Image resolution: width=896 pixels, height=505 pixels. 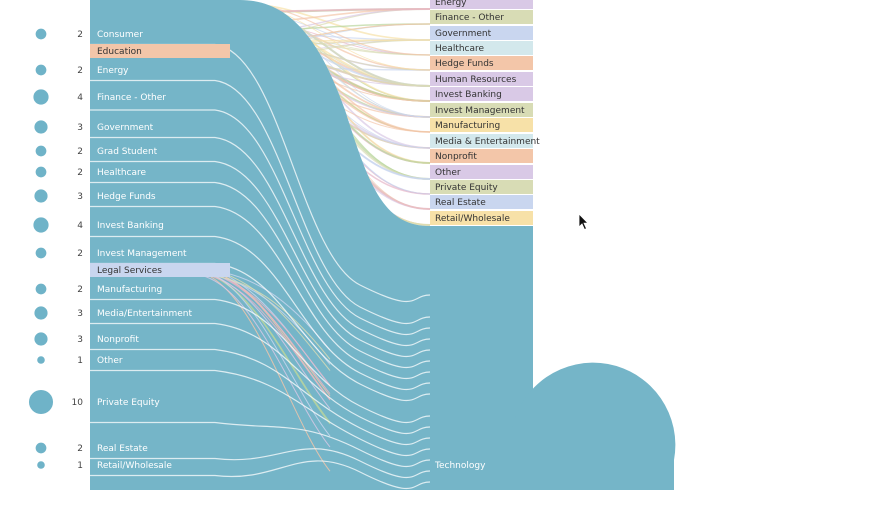 I want to click on left-node-label: Grad Student, so click(x=127, y=152).